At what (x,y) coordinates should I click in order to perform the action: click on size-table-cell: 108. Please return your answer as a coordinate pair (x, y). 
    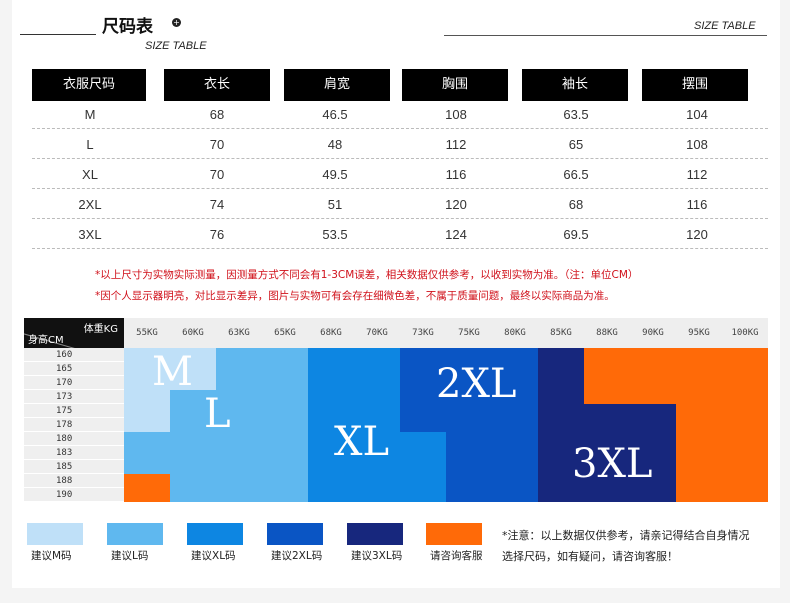
    Looking at the image, I should click on (456, 114).